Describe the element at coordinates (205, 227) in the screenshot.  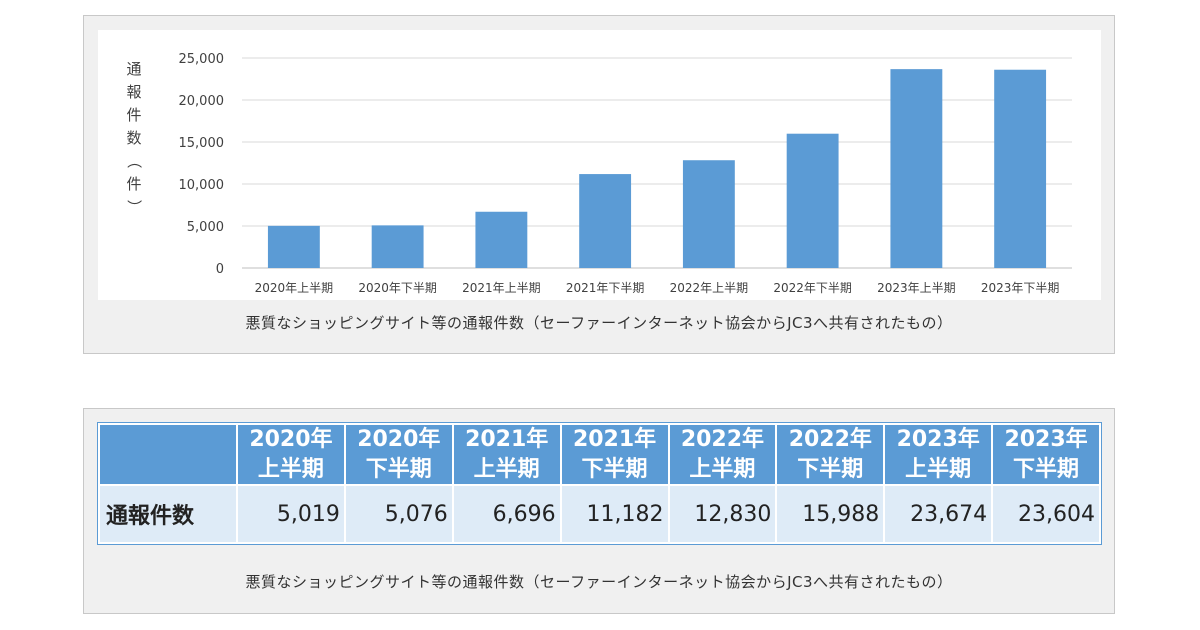
I see `y-tick-label: 5,000` at that location.